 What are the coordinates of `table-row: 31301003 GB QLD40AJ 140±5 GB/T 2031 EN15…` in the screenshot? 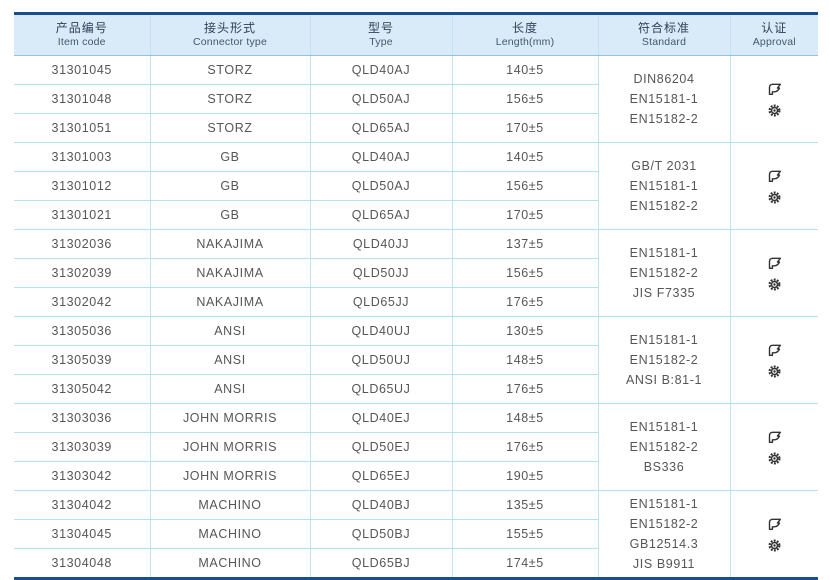 It's located at (416, 186).